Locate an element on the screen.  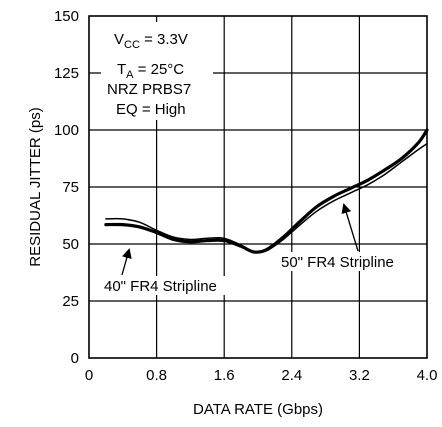
y-tick-label: 25 is located at coordinates (70, 301).